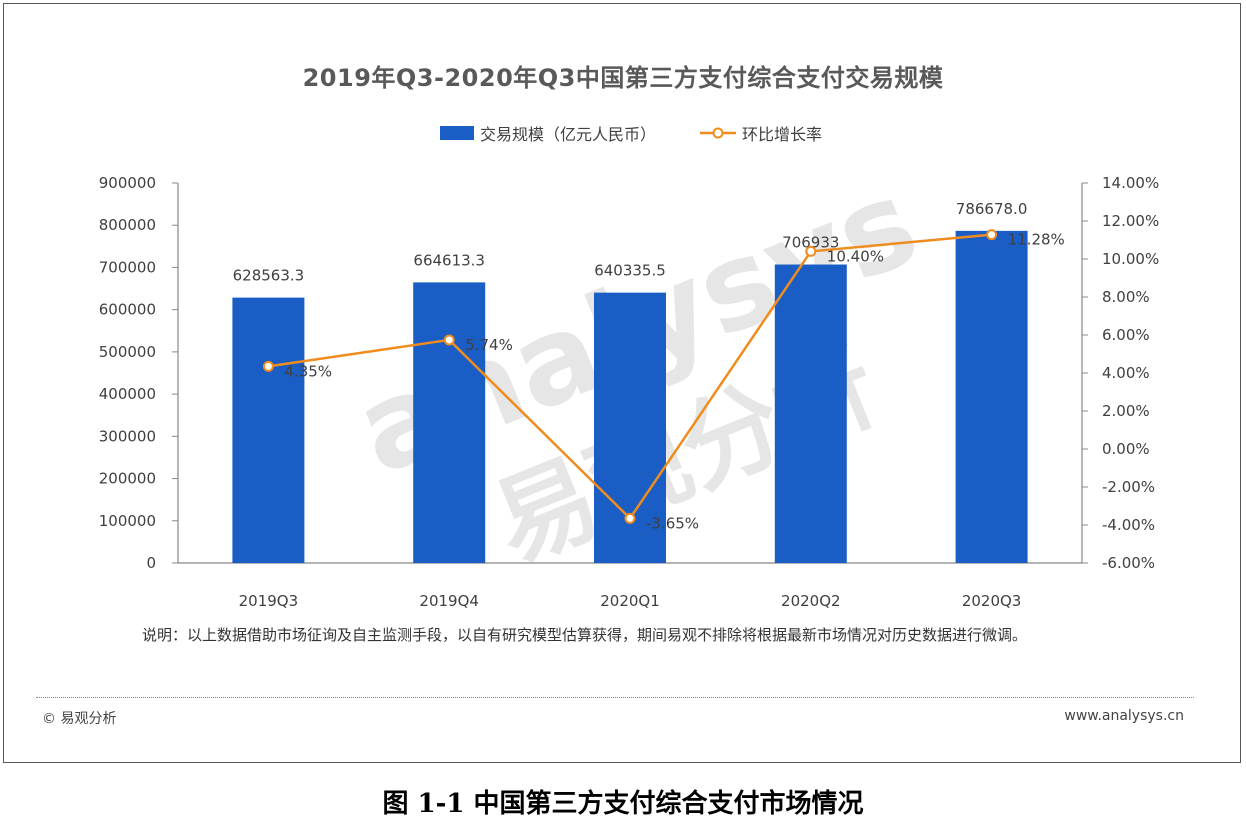 Image resolution: width=1246 pixels, height=826 pixels. What do you see at coordinates (1126, 373) in the screenshot?
I see `y-right-tick-label: 4.00%` at bounding box center [1126, 373].